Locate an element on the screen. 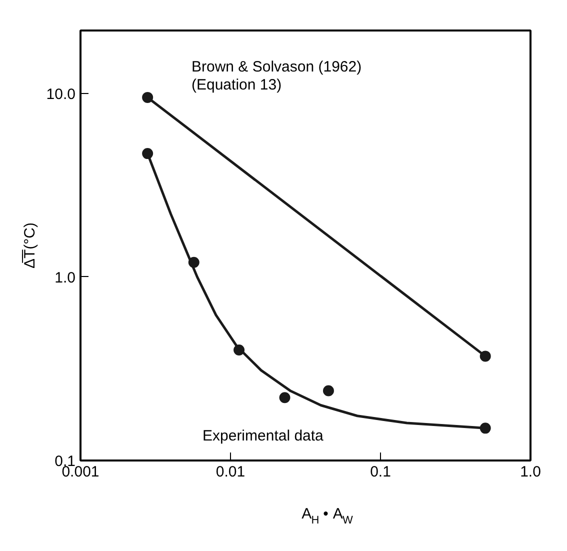 Image resolution: width=567 pixels, height=551 pixels. y-axis-title: Δ̅T̅(°C) is located at coordinates (29, 245).